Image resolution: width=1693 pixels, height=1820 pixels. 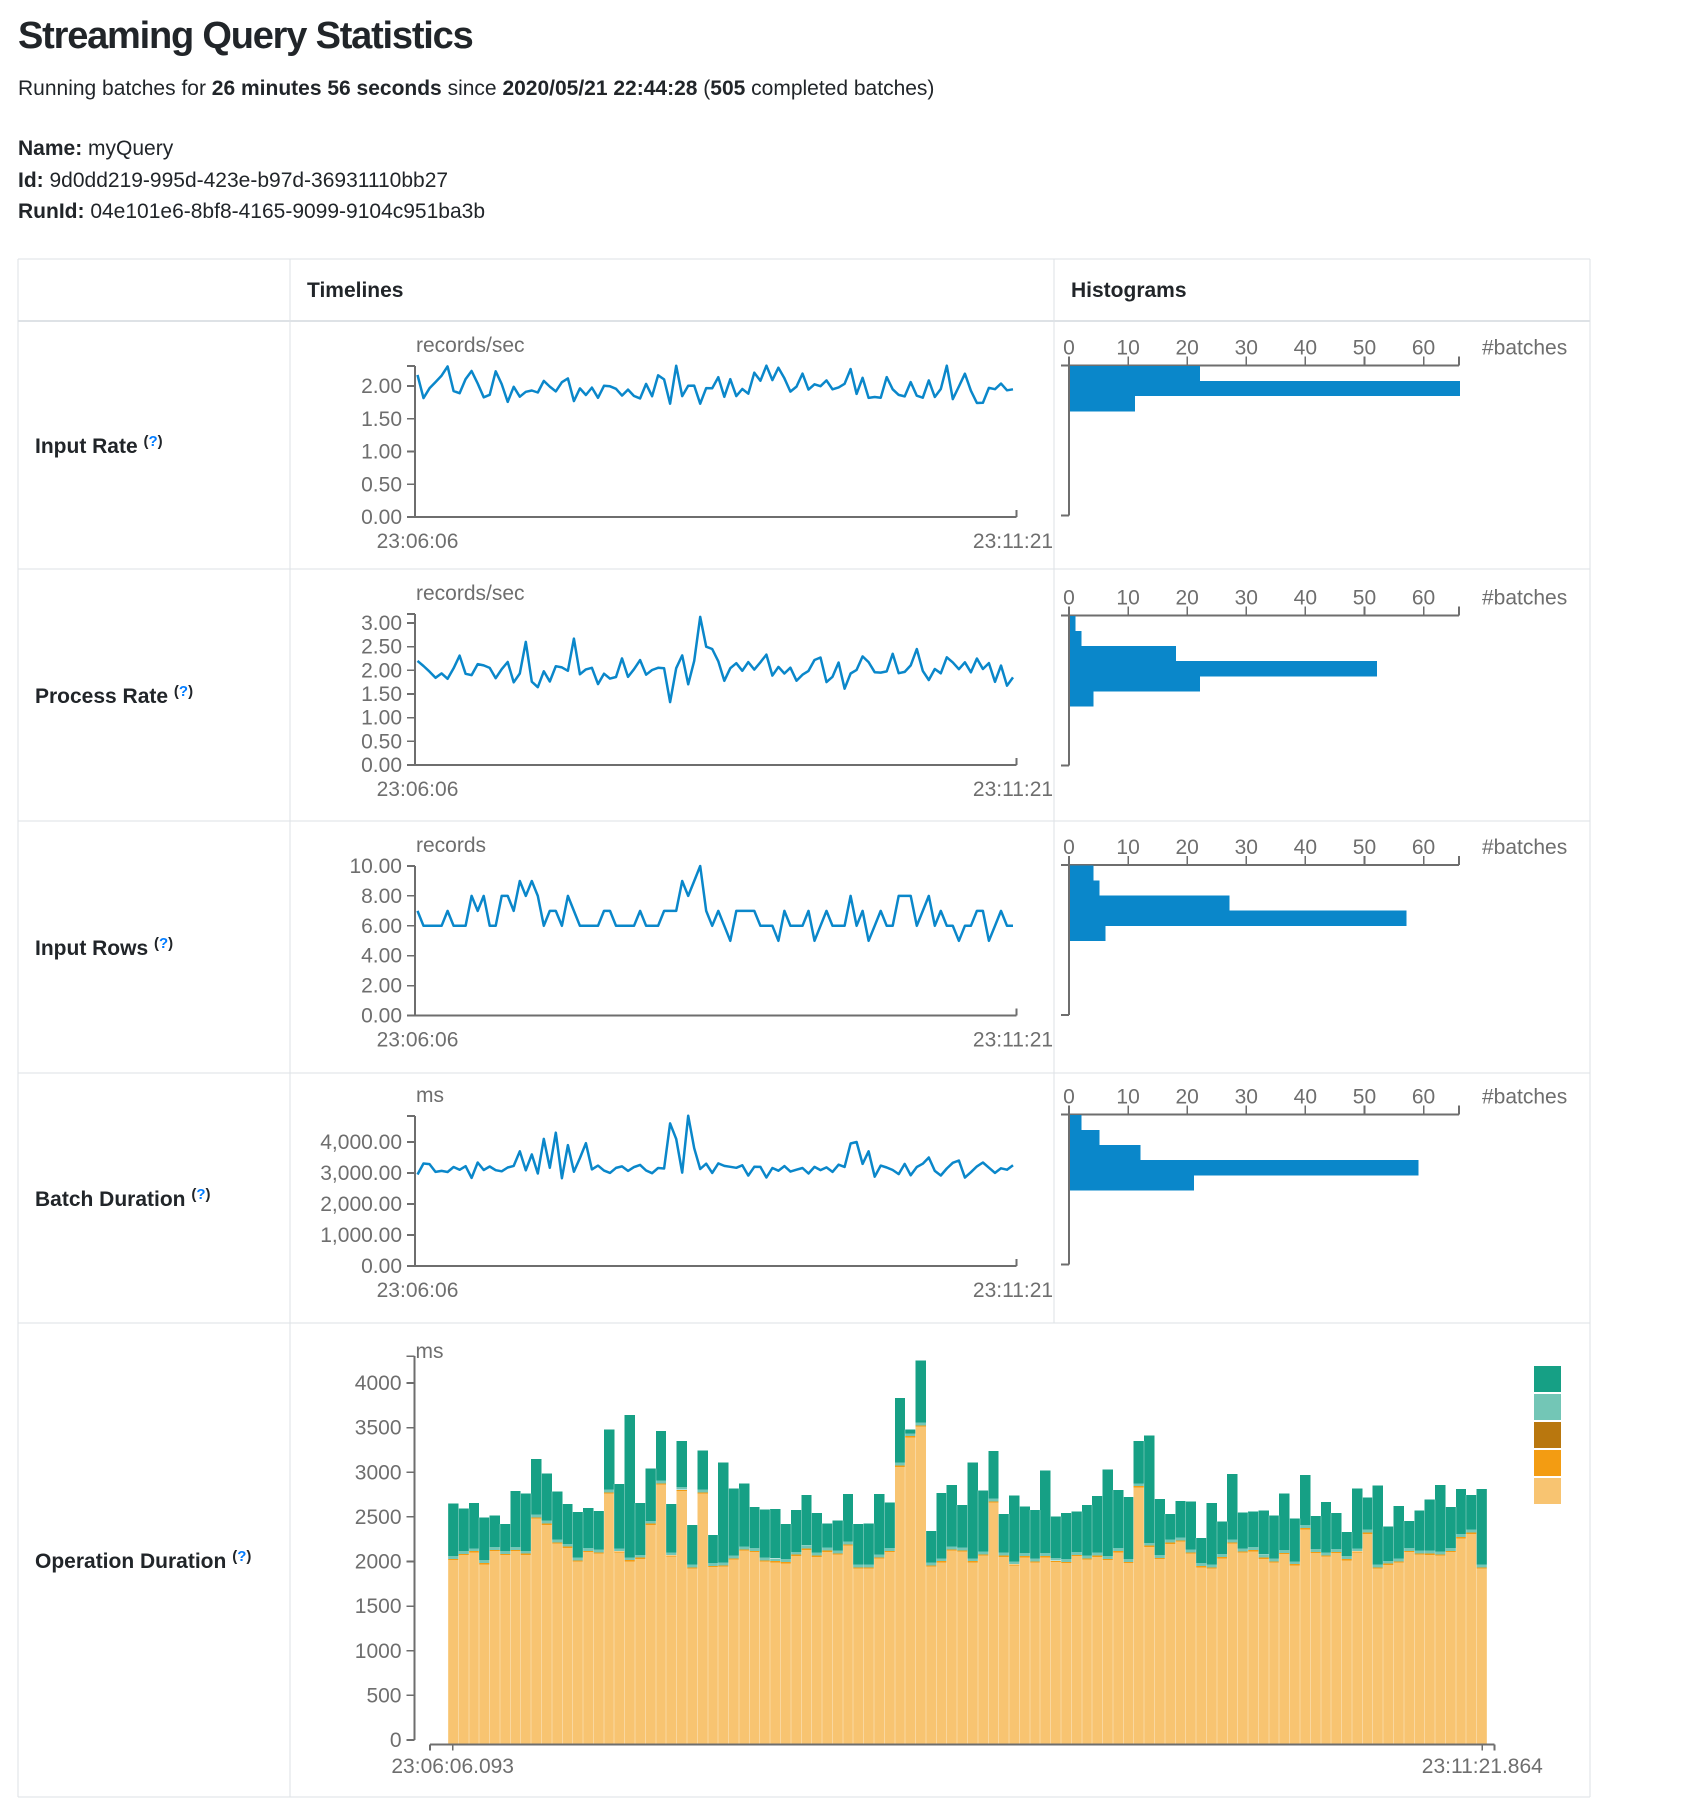 What do you see at coordinates (381, 623) in the screenshot?
I see `svg-text: 3.00` at bounding box center [381, 623].